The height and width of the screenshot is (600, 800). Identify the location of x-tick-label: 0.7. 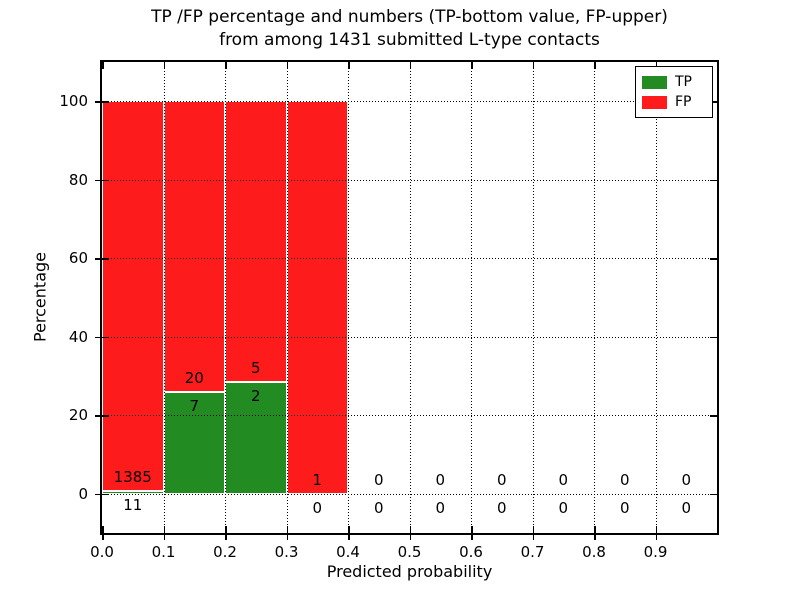
(532, 552).